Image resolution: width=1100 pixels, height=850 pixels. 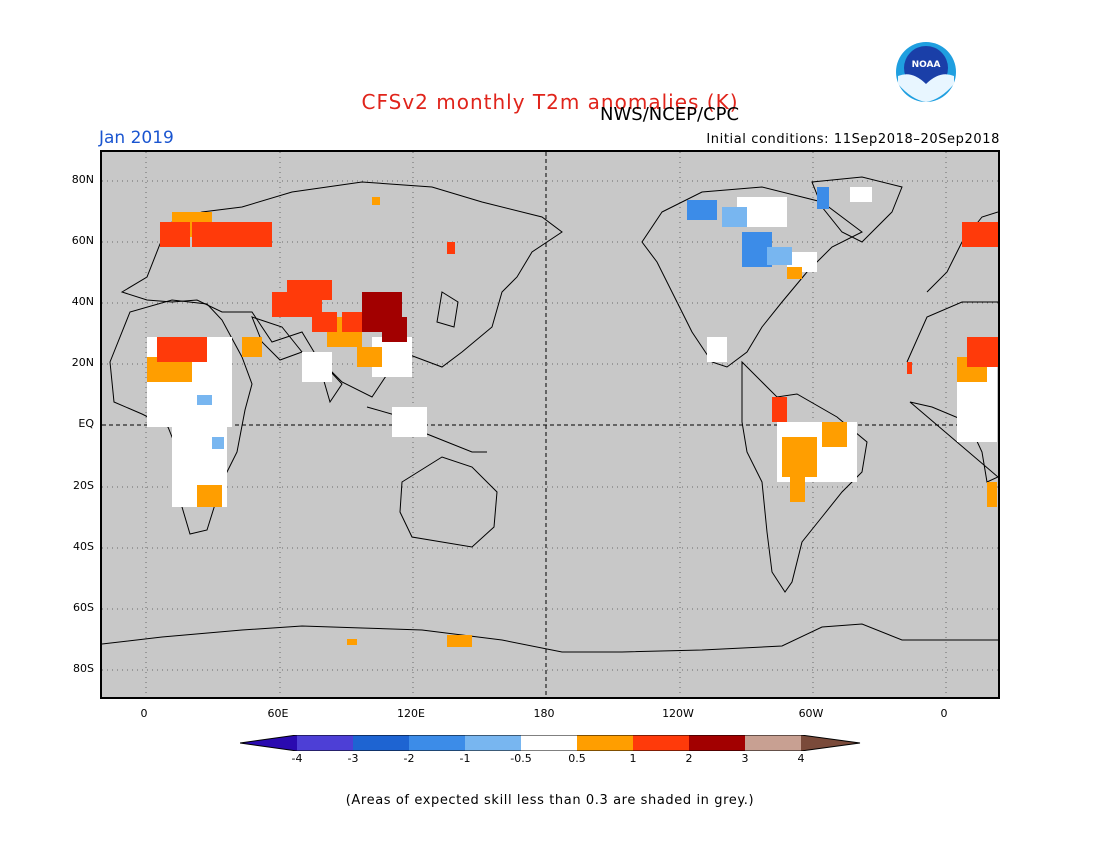 I want to click on anomaly-darkred, so click(x=384, y=317).